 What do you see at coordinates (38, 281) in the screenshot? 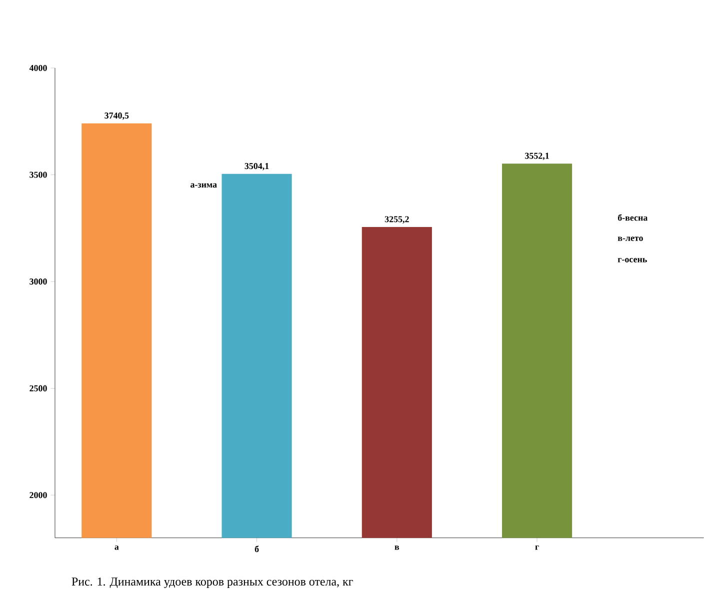
I see `y-tick-label: 3000` at bounding box center [38, 281].